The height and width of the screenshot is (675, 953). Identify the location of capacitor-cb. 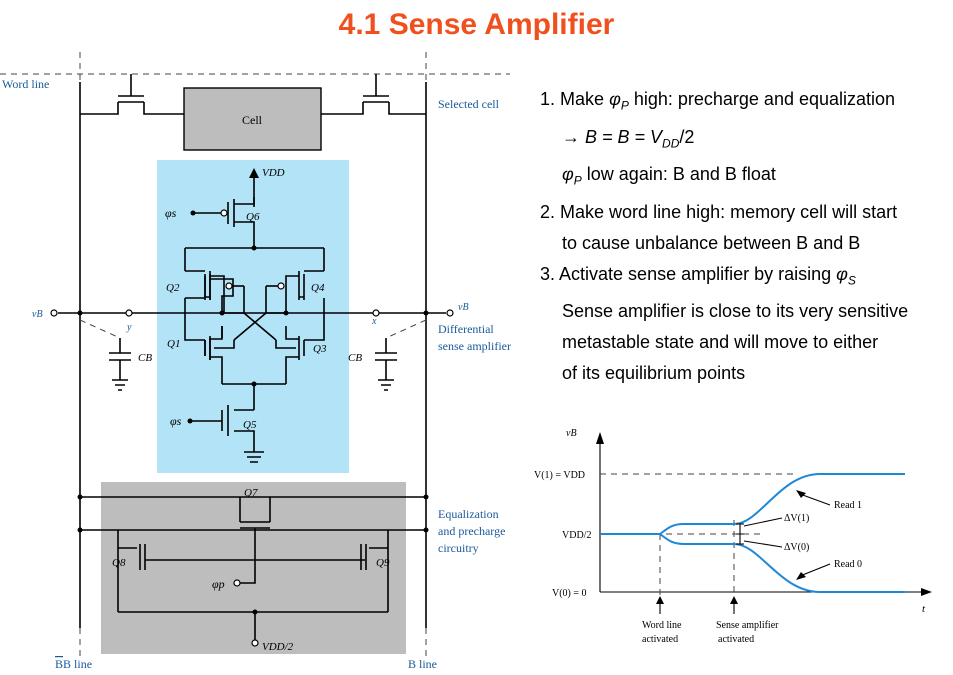
(386, 364).